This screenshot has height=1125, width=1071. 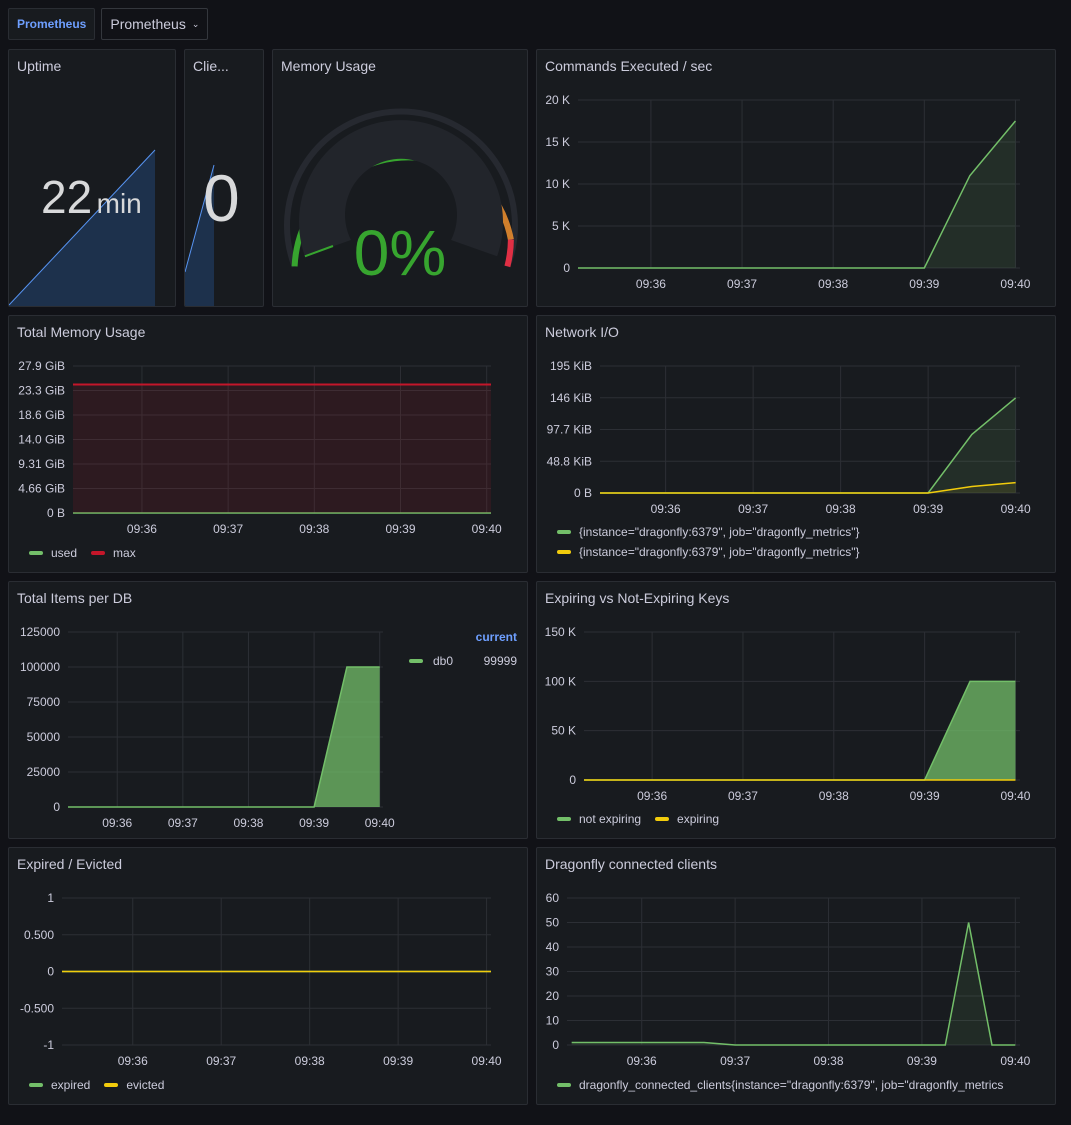 What do you see at coordinates (553, 923) in the screenshot?
I see `y-tick-label: 50` at bounding box center [553, 923].